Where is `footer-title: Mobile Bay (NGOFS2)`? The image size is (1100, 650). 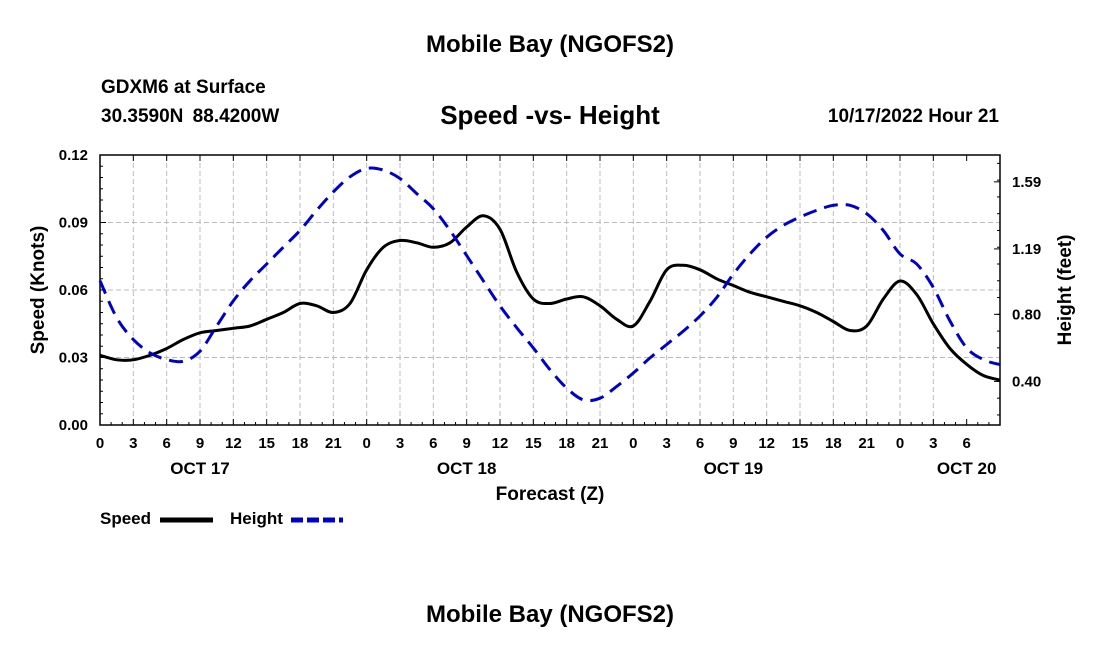
footer-title: Mobile Bay (NGOFS2) is located at coordinates (550, 614).